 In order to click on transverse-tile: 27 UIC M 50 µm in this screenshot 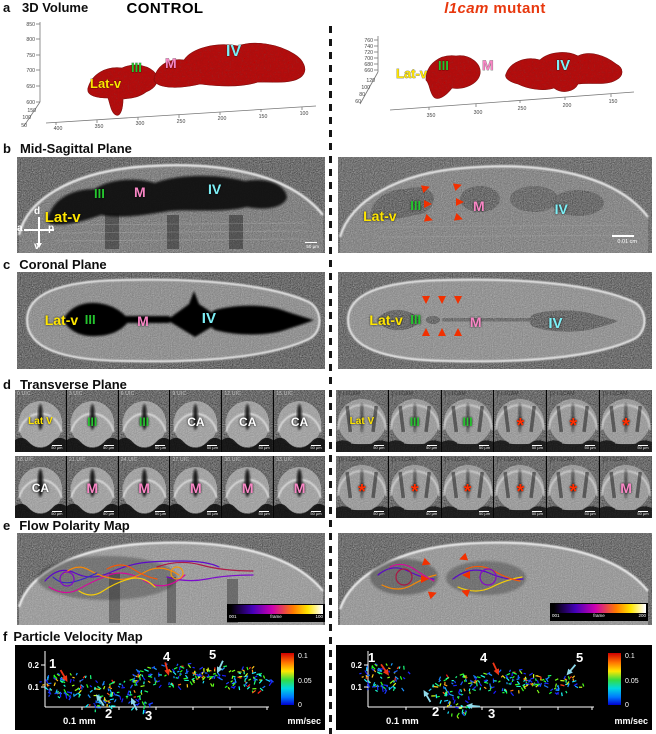, I will do `click(196, 487)`.